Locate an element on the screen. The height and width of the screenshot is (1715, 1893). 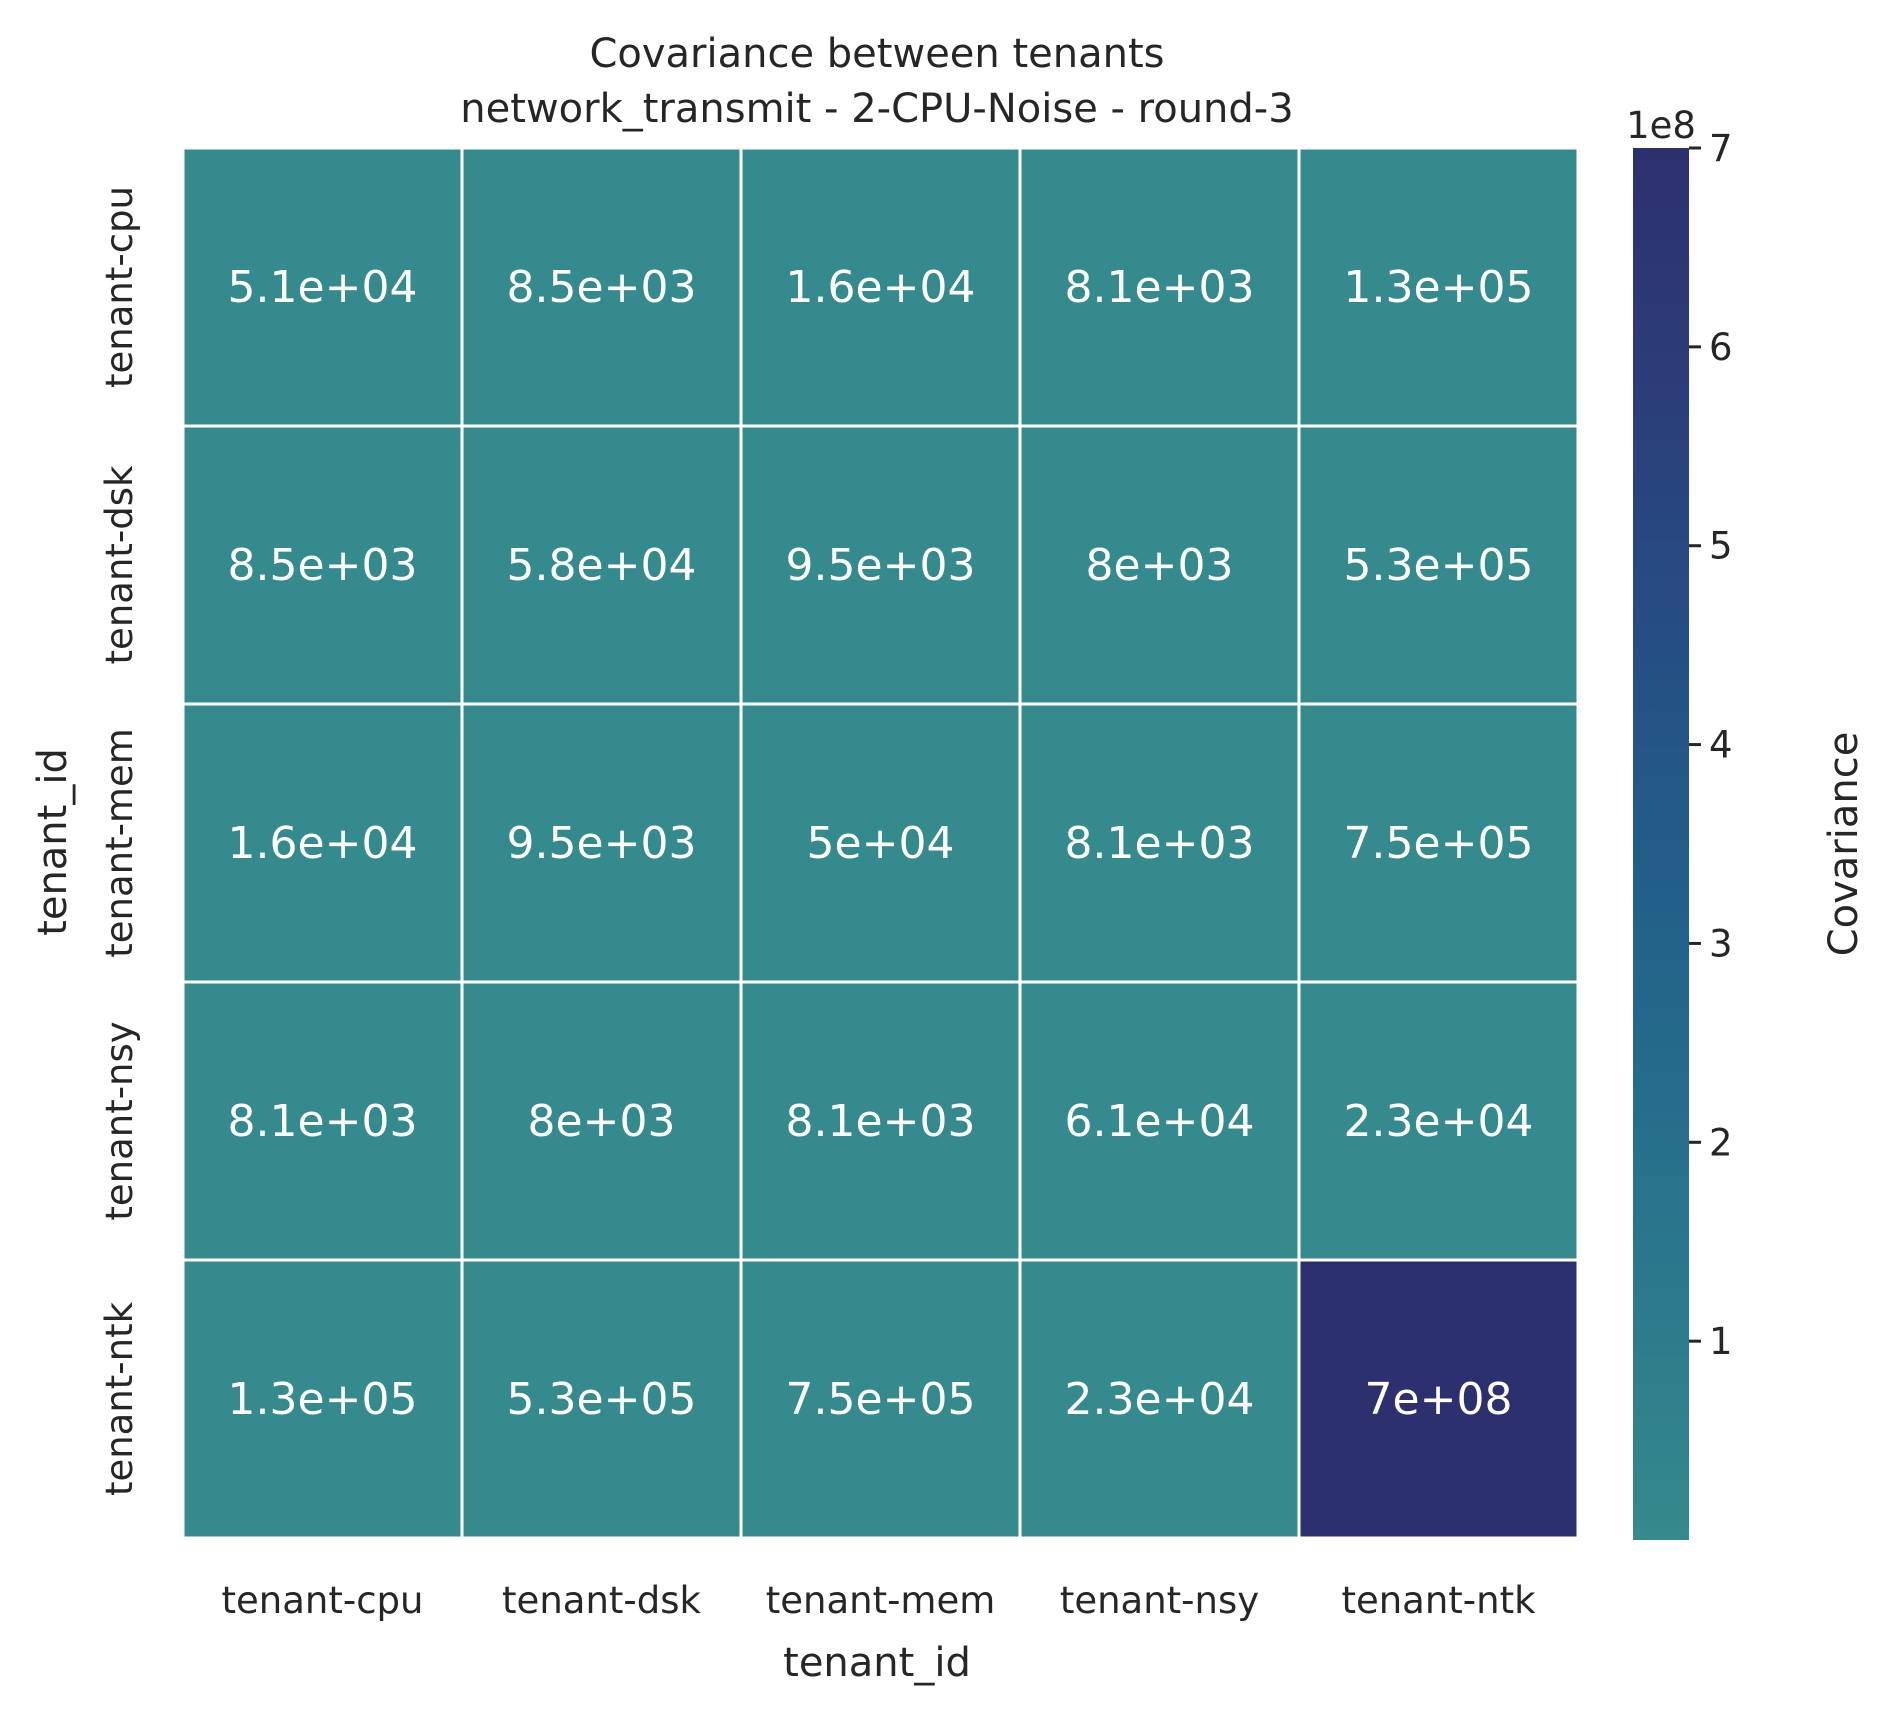
colorbar-tick-label: 6 is located at coordinates (1721, 347).